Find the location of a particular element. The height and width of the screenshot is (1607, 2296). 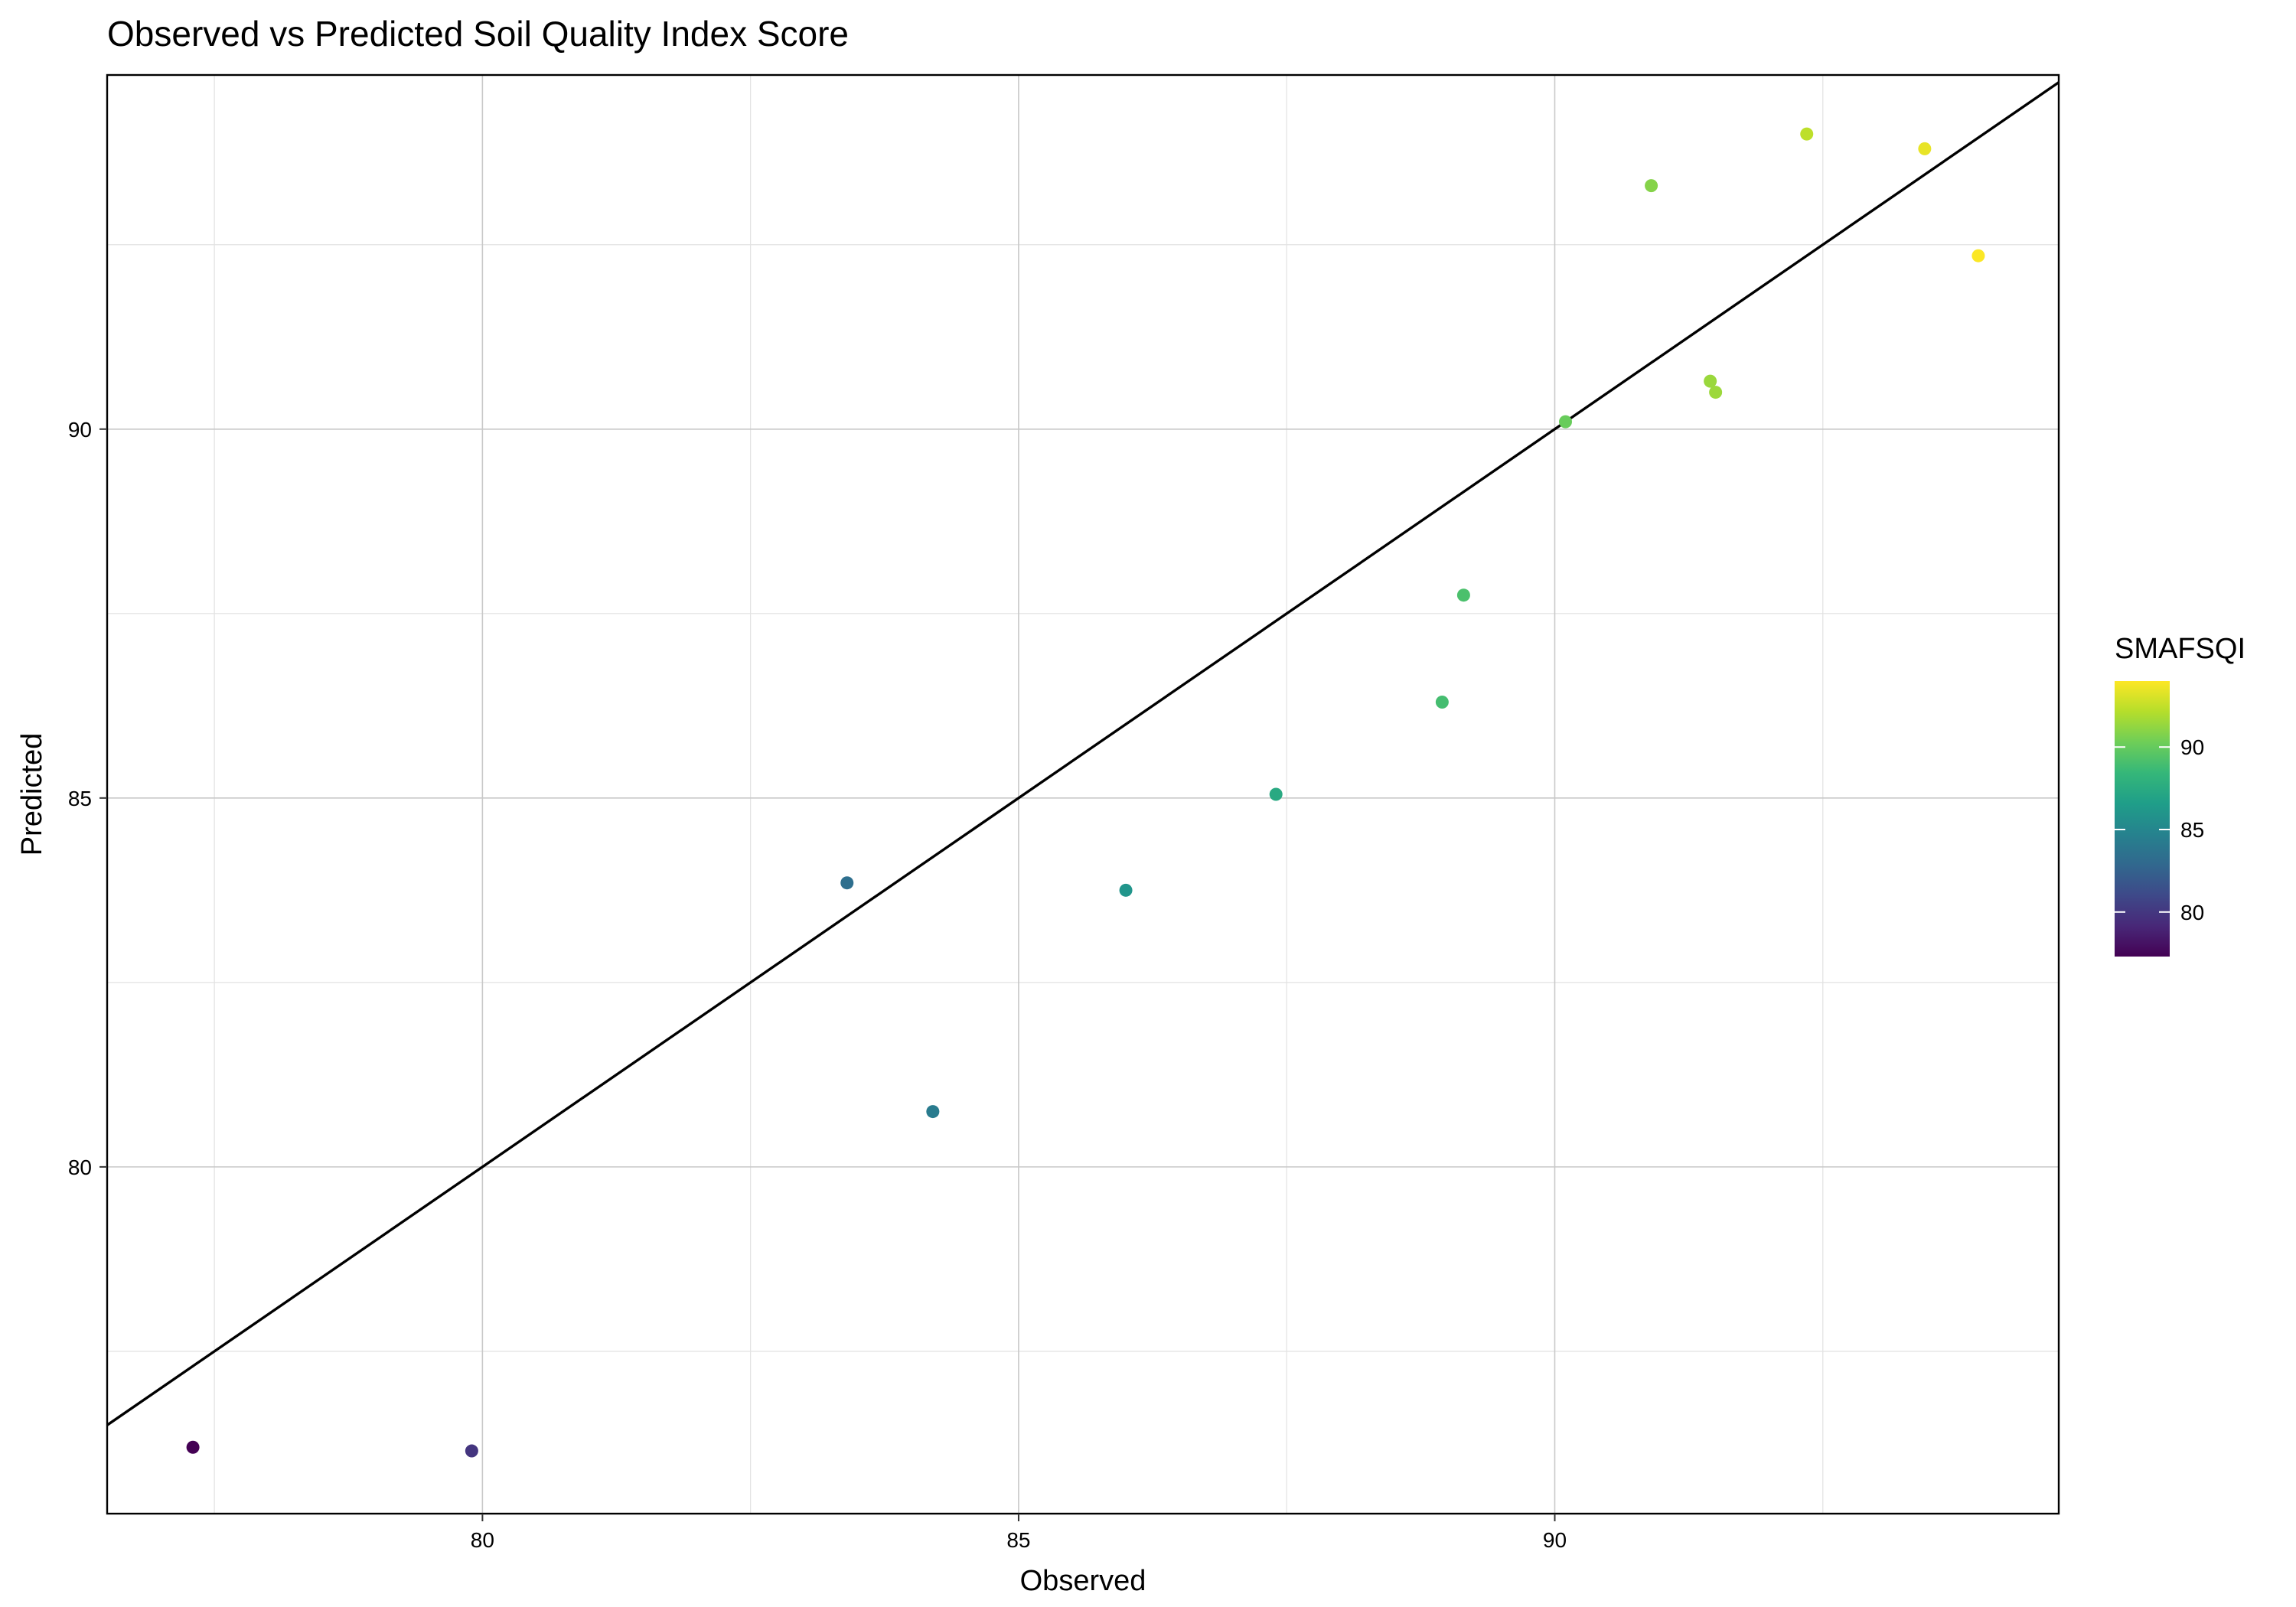

x-axis-ticks: 80 85 90 is located at coordinates (1019, 1533).